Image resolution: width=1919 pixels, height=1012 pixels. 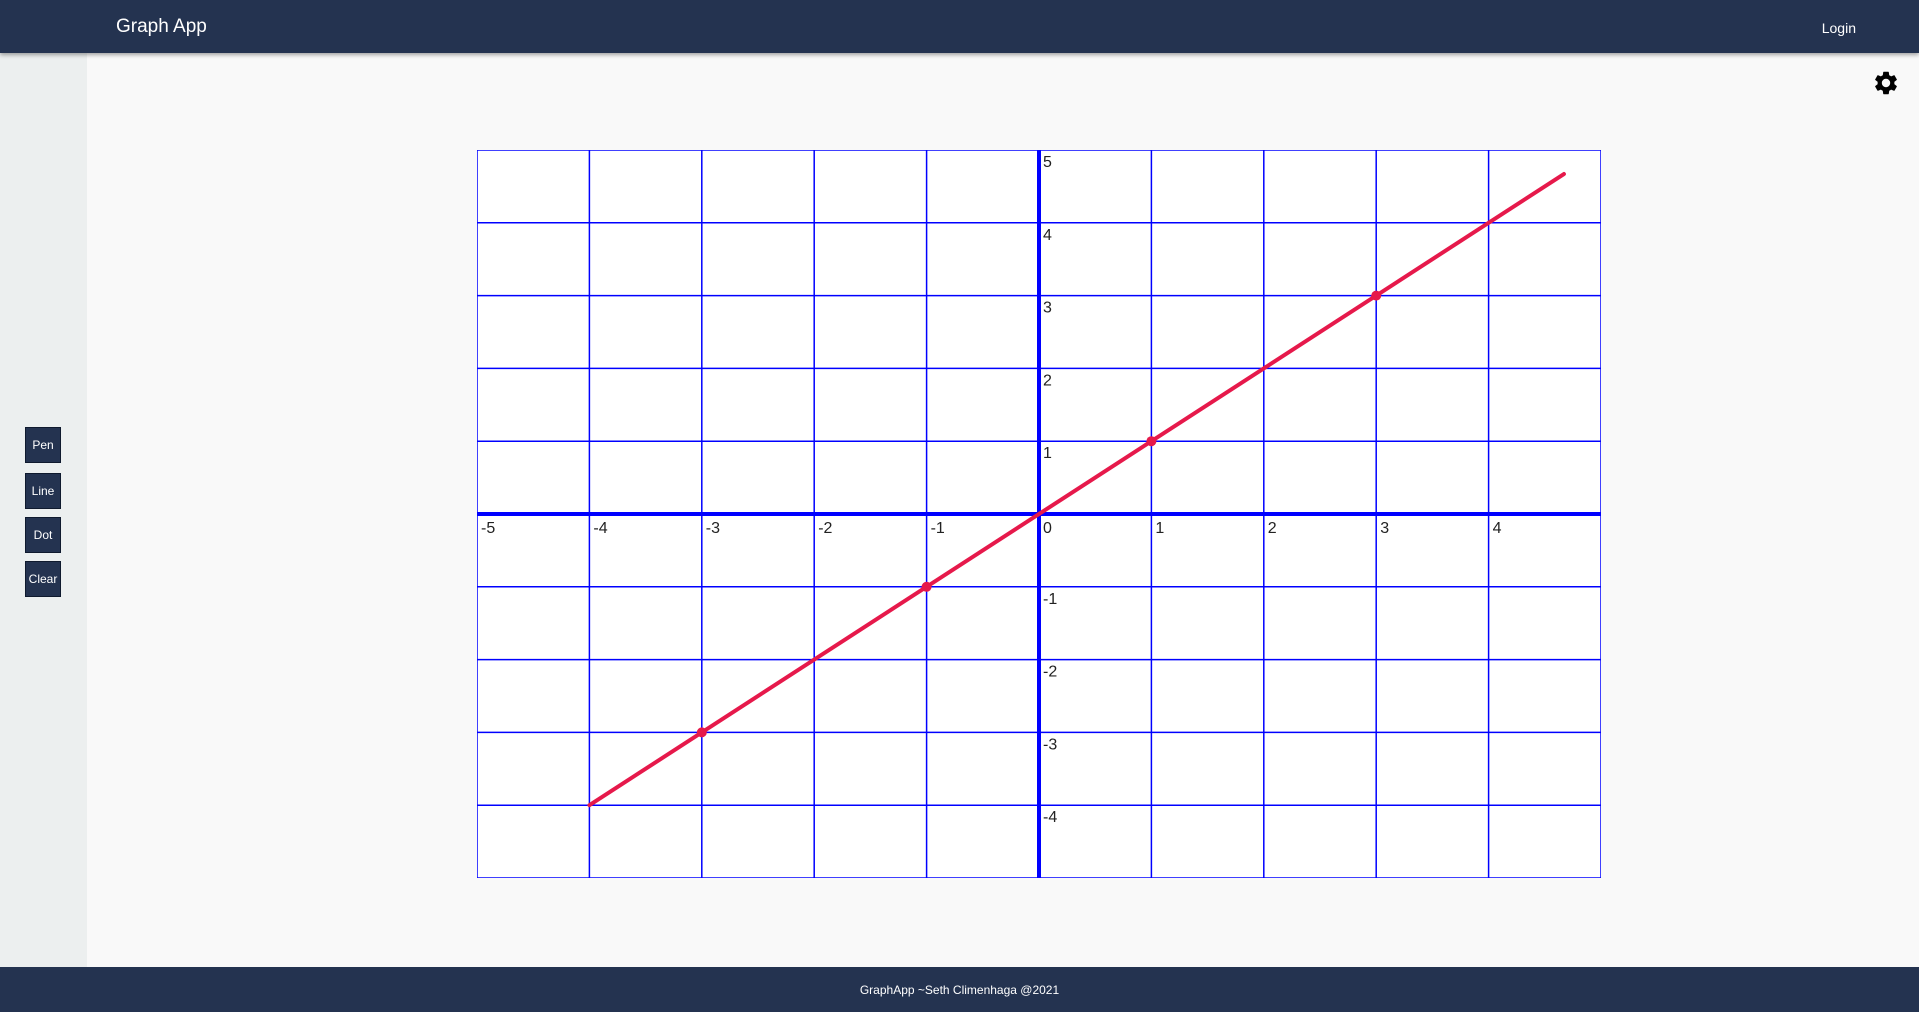 What do you see at coordinates (1050, 744) in the screenshot?
I see `y-tick-label: -3` at bounding box center [1050, 744].